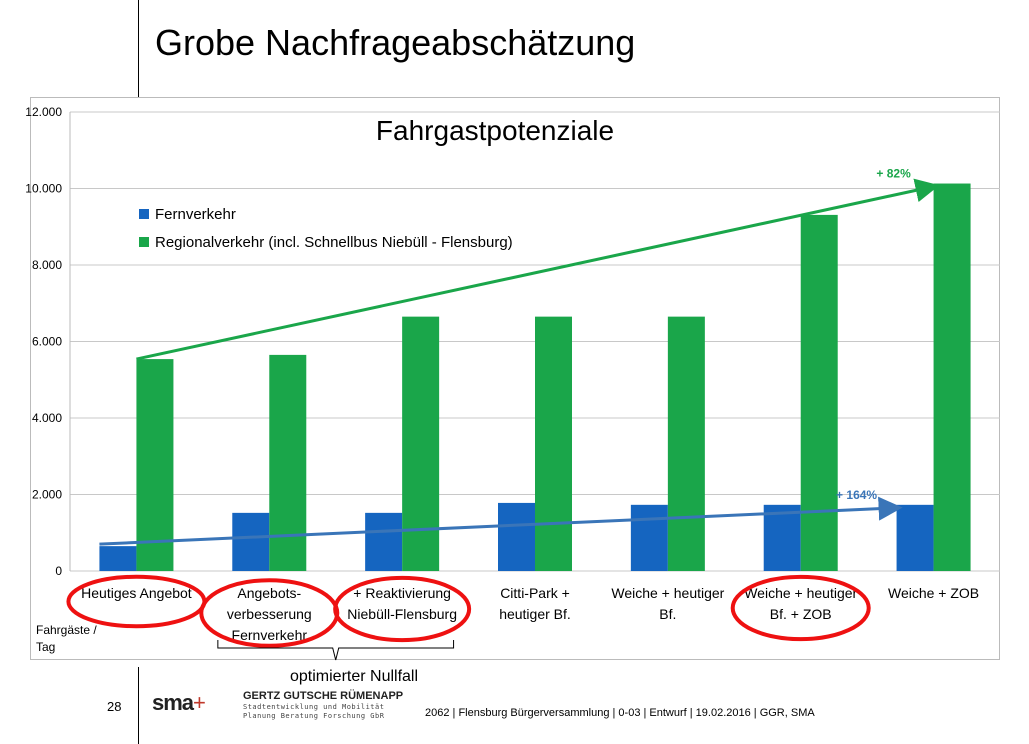  Describe the element at coordinates (395, 42) in the screenshot. I see `slide-title: Grobe Nachfrageabschätzung` at that location.